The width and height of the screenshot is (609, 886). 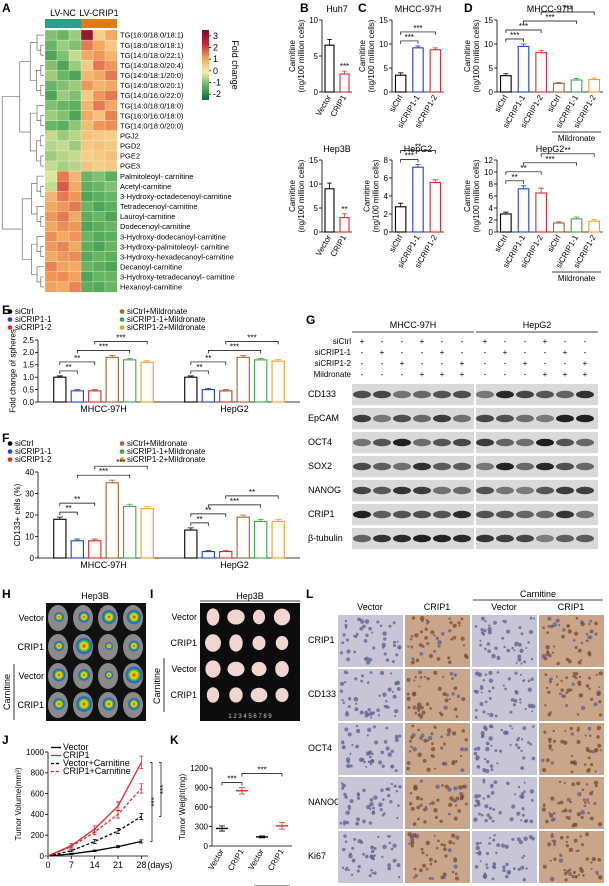 What do you see at coordinates (337, 149) in the screenshot?
I see `chart-title: Hep3B` at bounding box center [337, 149].